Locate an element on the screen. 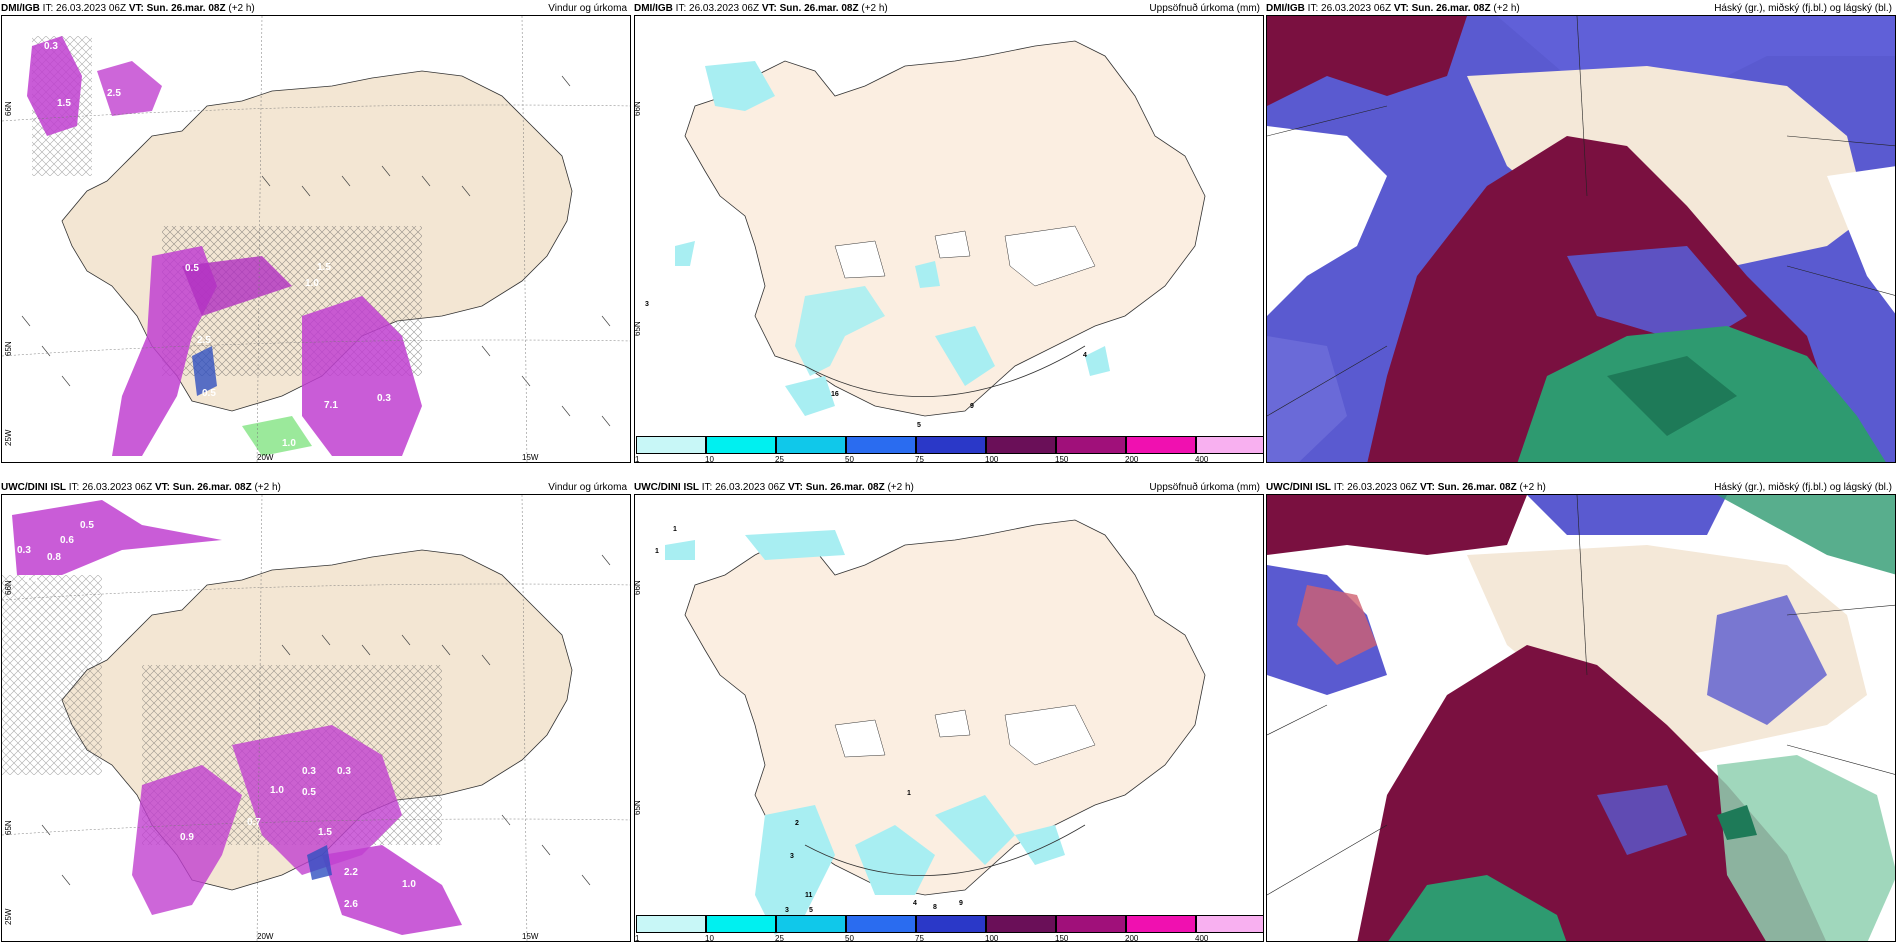 The width and height of the screenshot is (1900, 950). svg-text: 3.1 is located at coordinates (169, 103).